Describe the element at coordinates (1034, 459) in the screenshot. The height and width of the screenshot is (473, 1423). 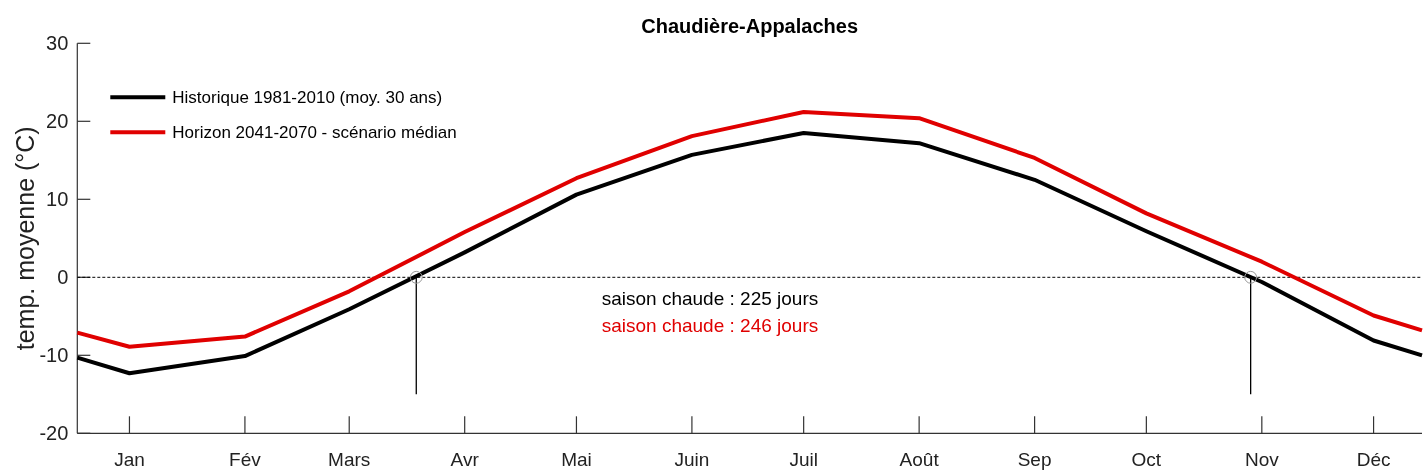
I see `x-tick-label: Sep` at that location.